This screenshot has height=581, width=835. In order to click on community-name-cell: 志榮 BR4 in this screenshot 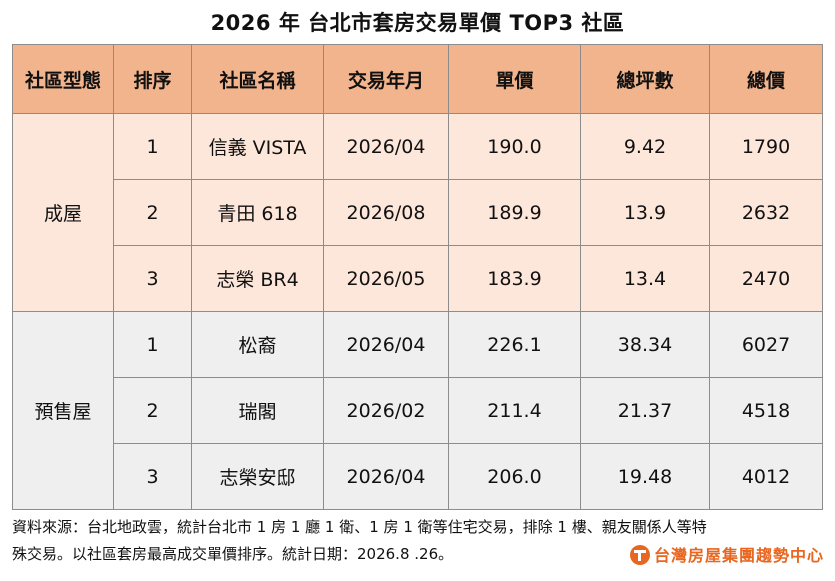, I will do `click(257, 278)`.